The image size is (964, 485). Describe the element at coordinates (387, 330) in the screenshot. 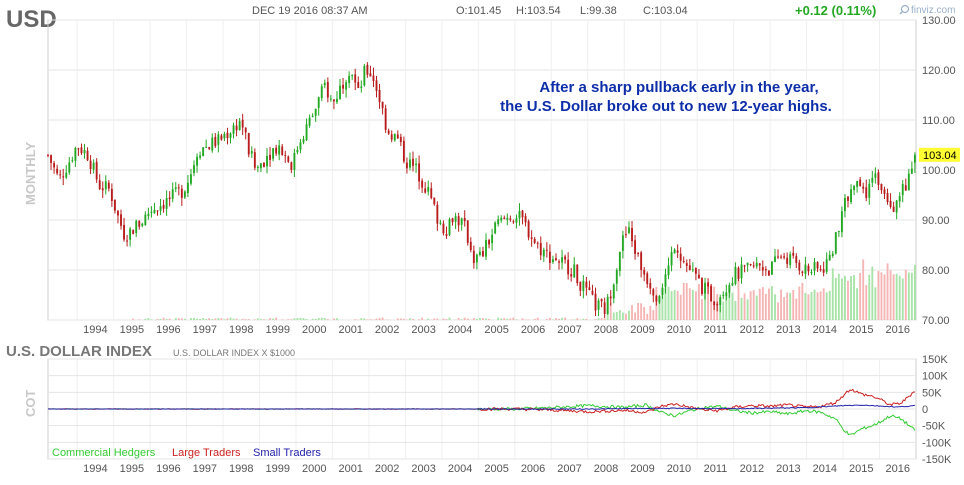

I see `x-tick-label: 2002` at that location.